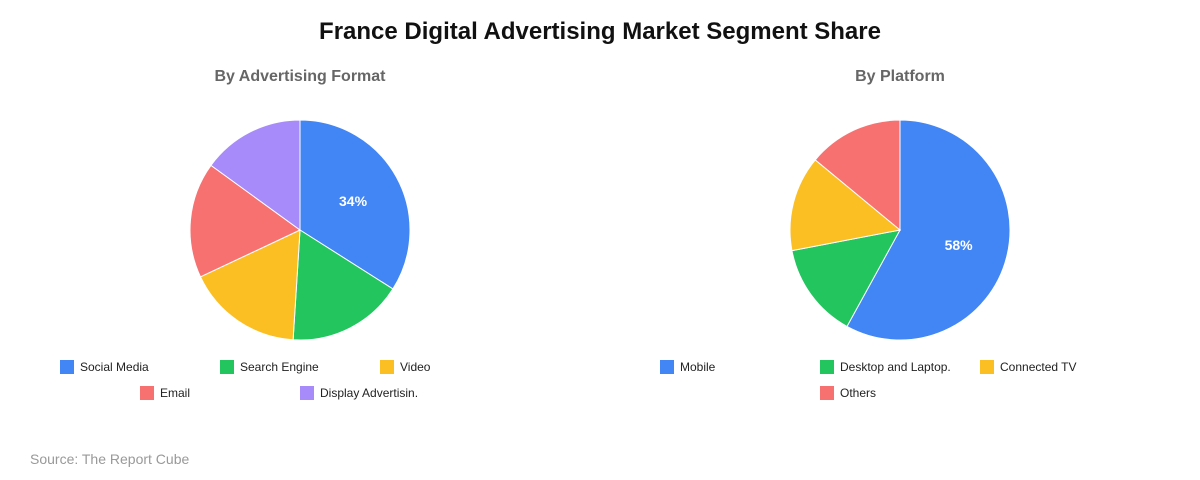  I want to click on pie-slice-mobile, so click(928, 230).